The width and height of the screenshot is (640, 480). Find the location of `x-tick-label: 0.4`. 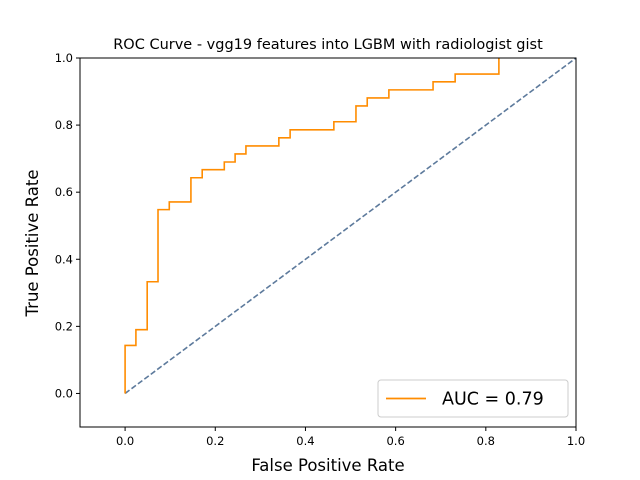

x-tick-label: 0.4 is located at coordinates (305, 441).